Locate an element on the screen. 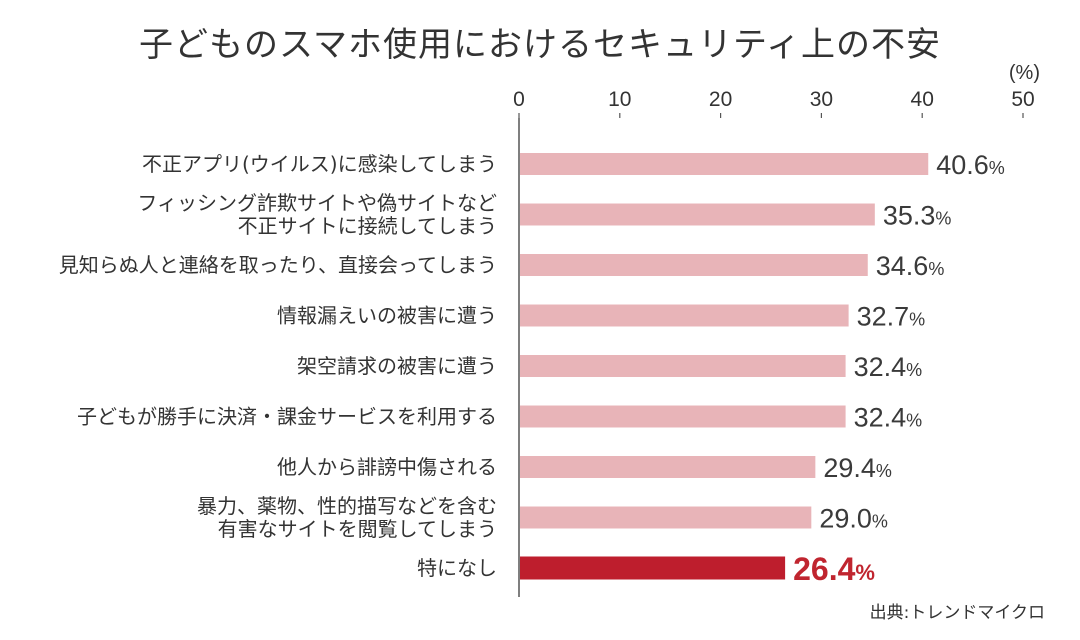  data-label-value: 40.6 is located at coordinates (962, 165).